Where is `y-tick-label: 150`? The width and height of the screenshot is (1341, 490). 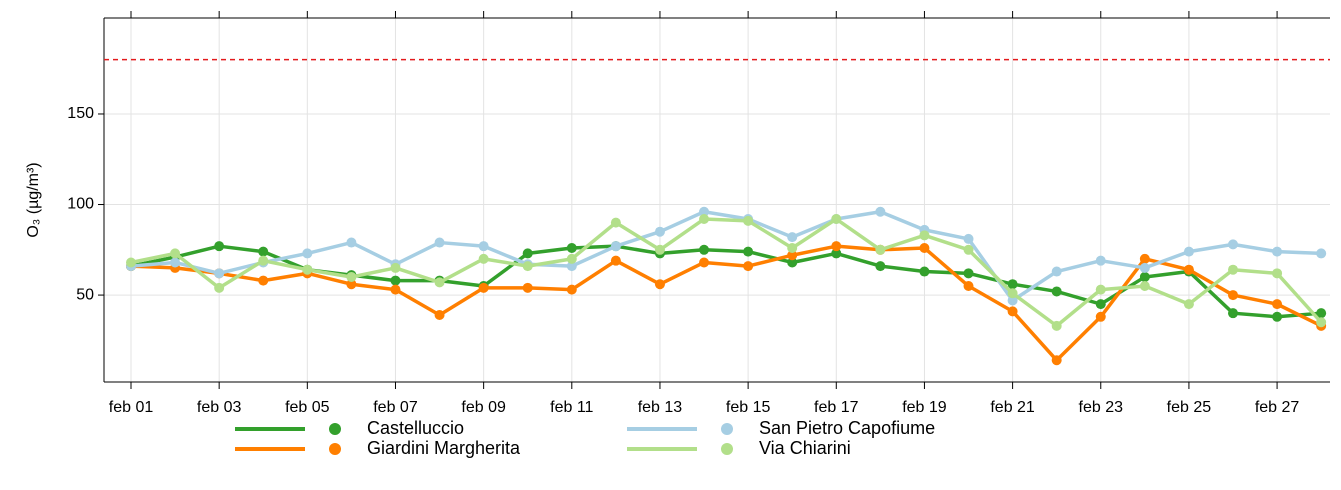
y-tick-label: 150 is located at coordinates (80, 113).